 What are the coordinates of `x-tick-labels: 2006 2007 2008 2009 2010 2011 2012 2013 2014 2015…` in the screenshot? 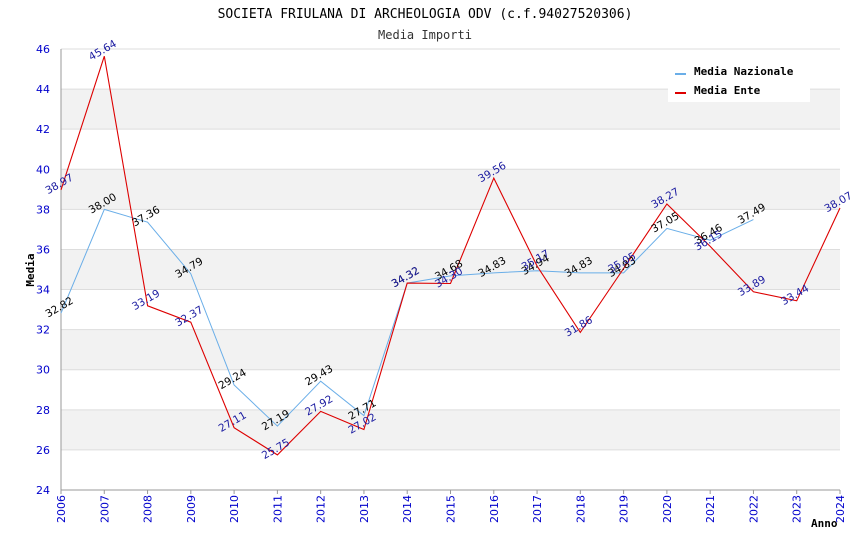 It's located at (451, 509).